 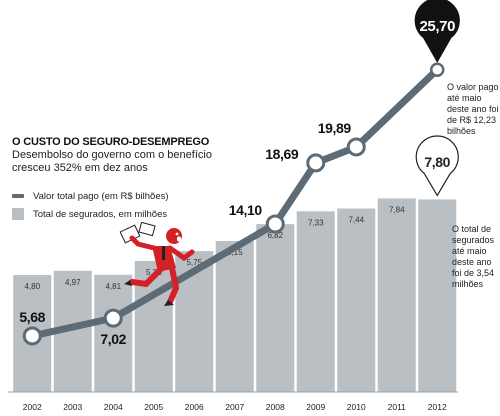 What do you see at coordinates (72, 407) in the screenshot?
I see `x-tick-2003: 2003` at bounding box center [72, 407].